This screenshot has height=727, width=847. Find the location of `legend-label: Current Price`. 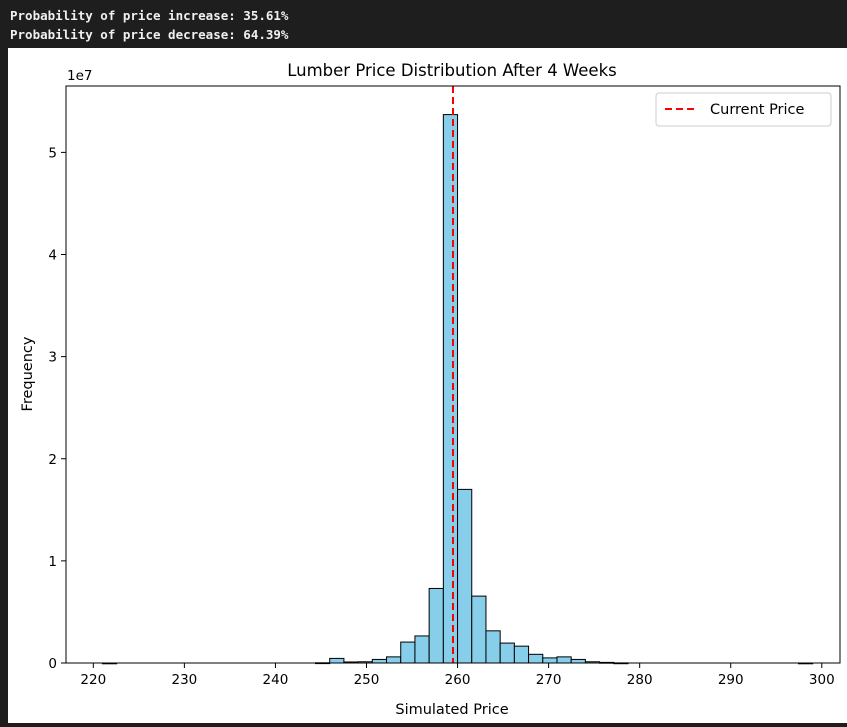

legend-label: Current Price is located at coordinates (757, 110).